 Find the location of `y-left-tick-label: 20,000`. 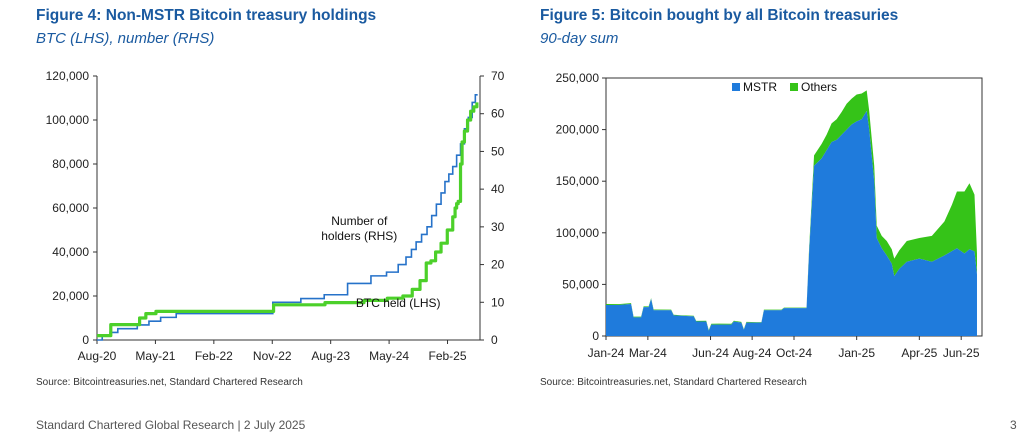

y-left-tick-label: 20,000 is located at coordinates (70, 296).